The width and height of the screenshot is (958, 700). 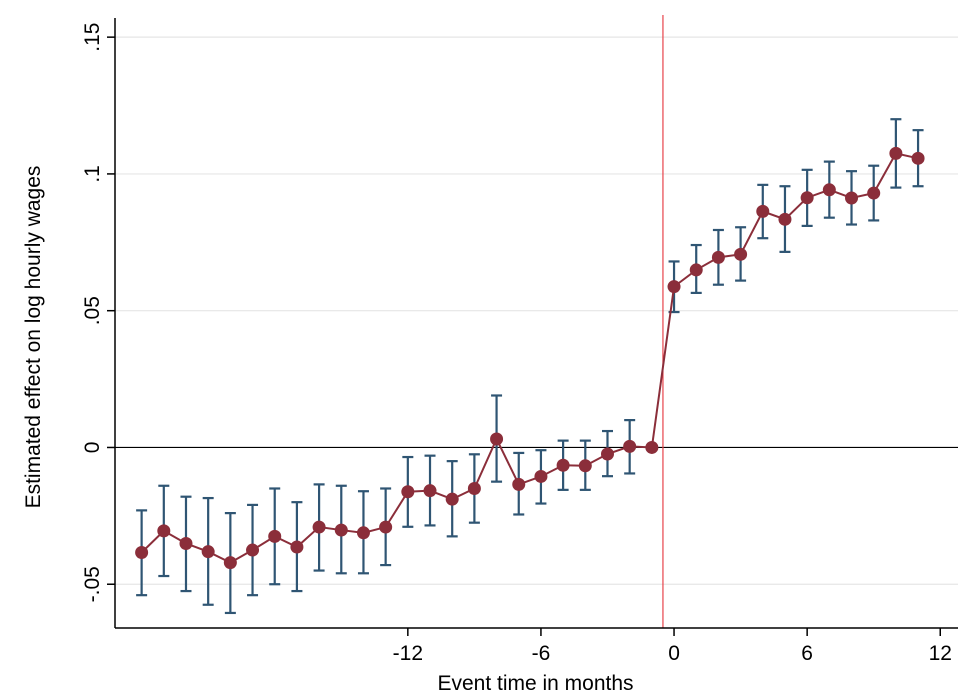 What do you see at coordinates (940, 653) in the screenshot?
I see `x-tick-label: 12` at bounding box center [940, 653].